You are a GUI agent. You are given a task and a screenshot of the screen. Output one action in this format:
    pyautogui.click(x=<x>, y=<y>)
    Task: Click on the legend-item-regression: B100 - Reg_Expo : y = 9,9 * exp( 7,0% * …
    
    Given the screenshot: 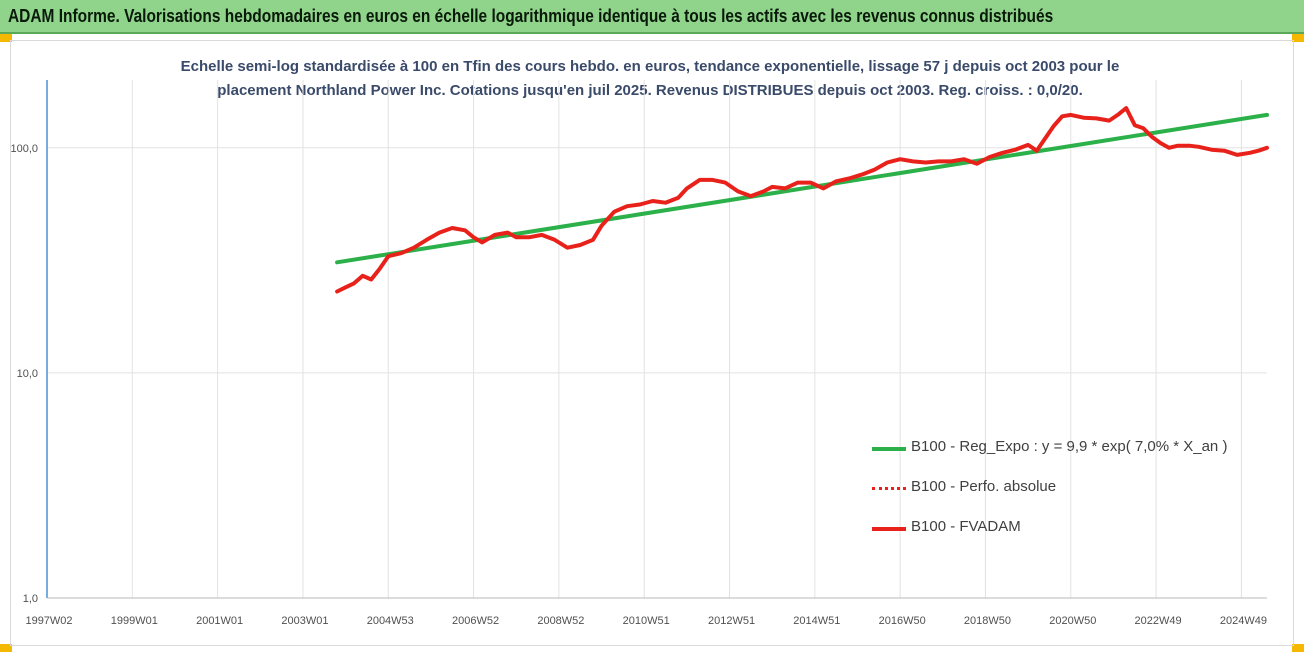 What is the action you would take?
    pyautogui.click(x=1058, y=456)
    